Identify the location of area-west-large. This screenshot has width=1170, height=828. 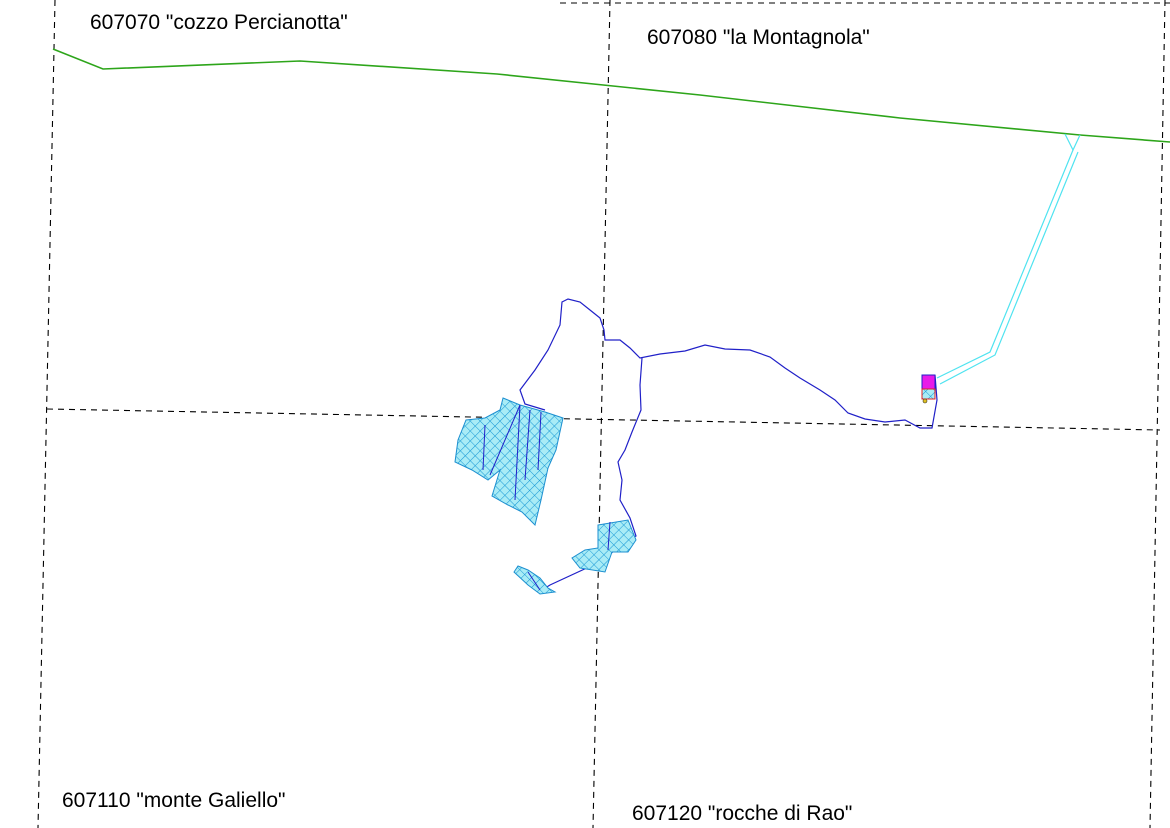
(509, 461).